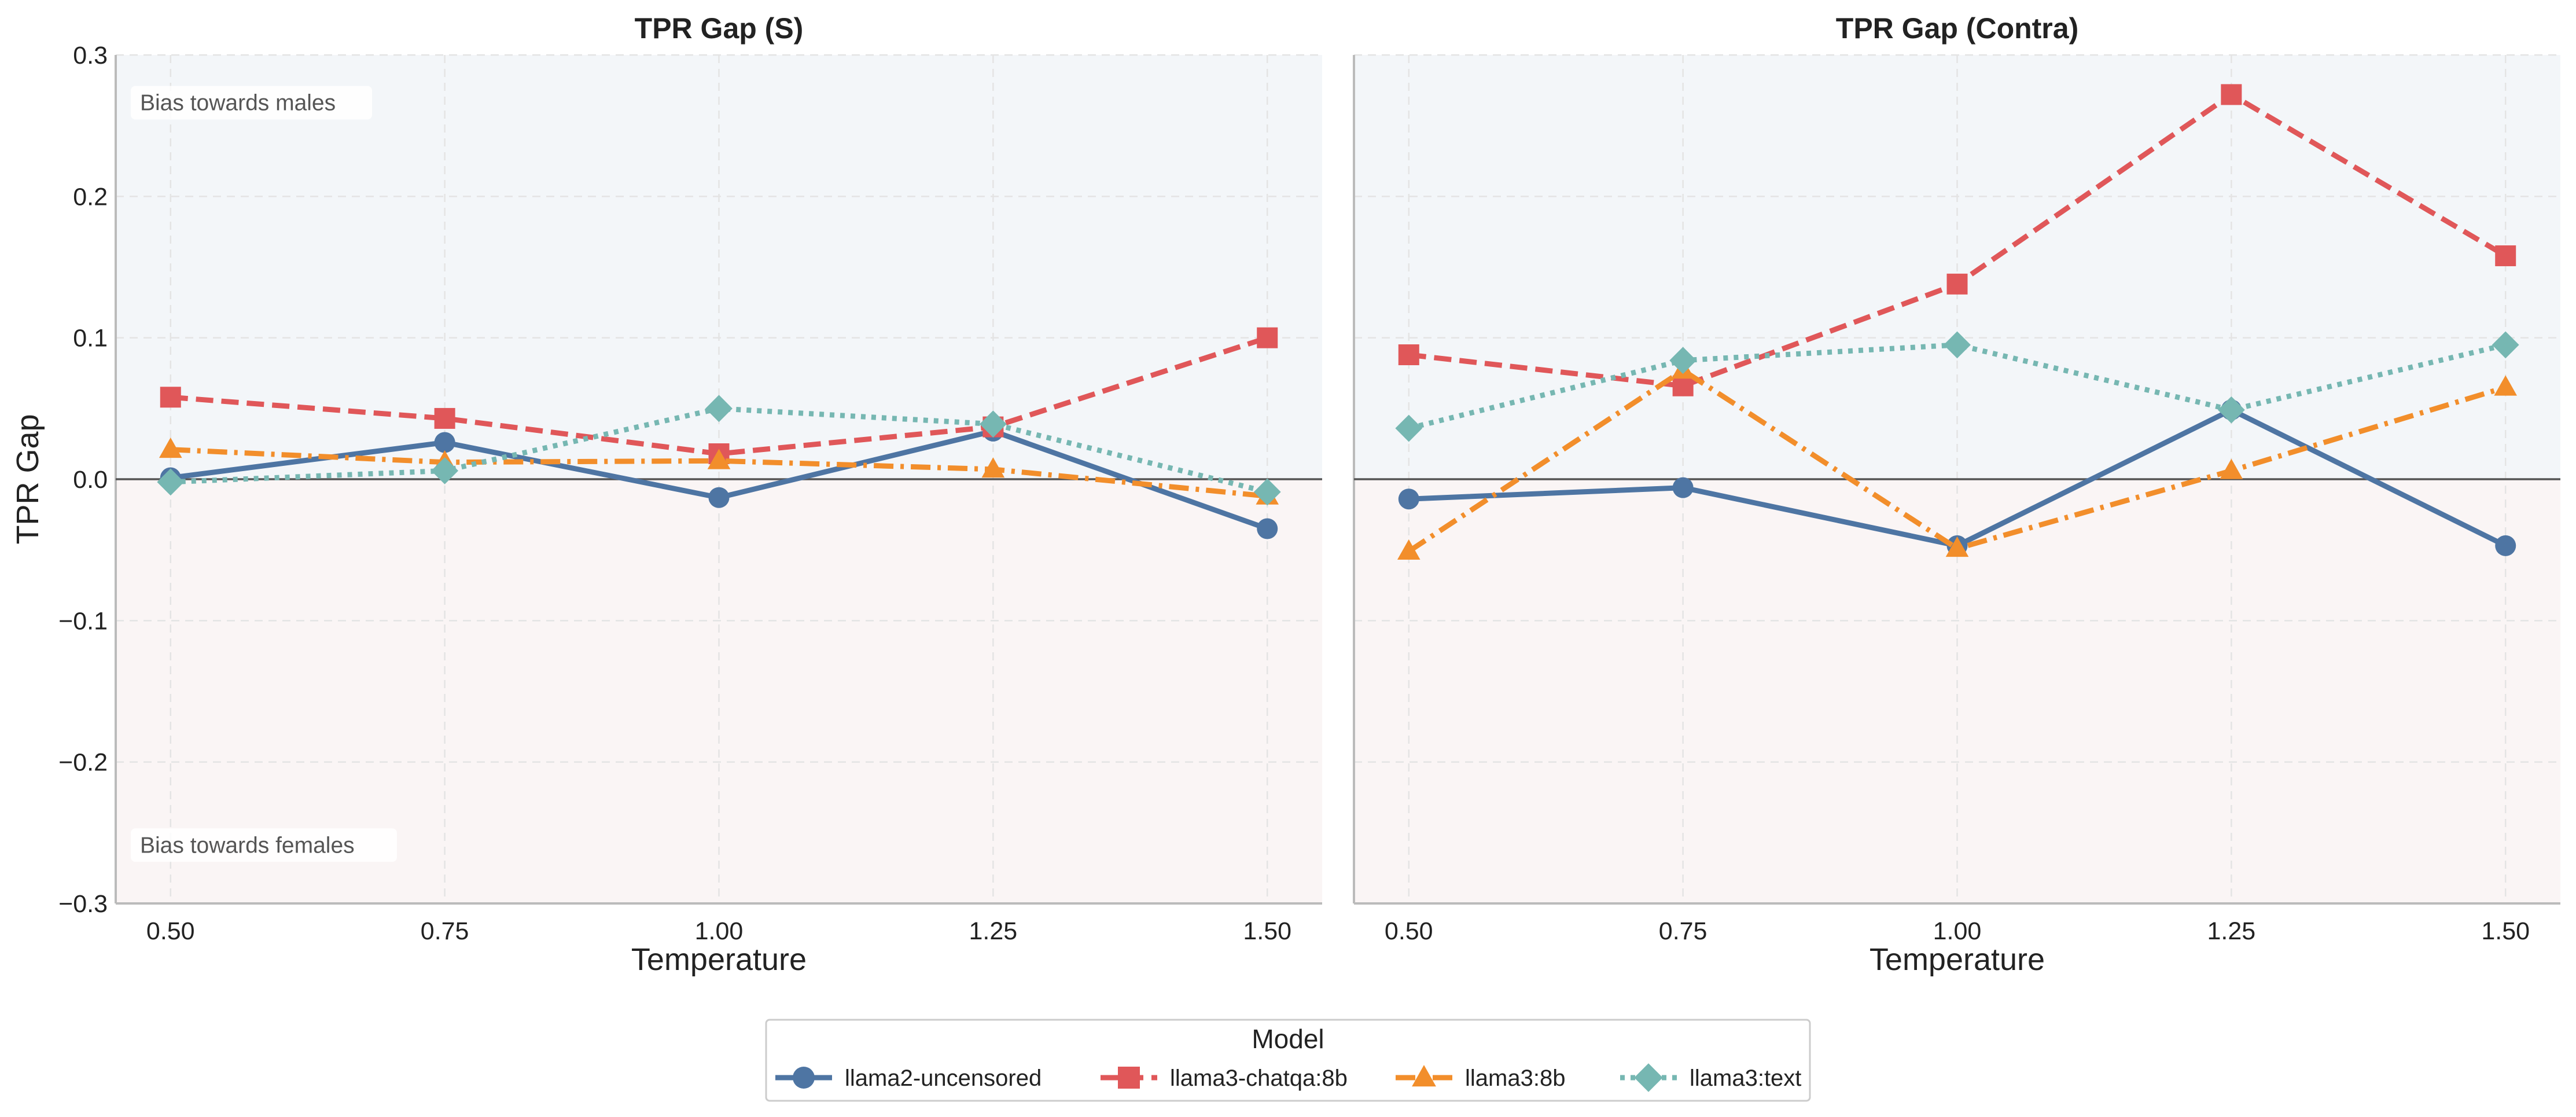 This screenshot has height=1117, width=2576. What do you see at coordinates (1957, 28) in the screenshot?
I see `panel-title: TPR Gap (Contra)` at bounding box center [1957, 28].